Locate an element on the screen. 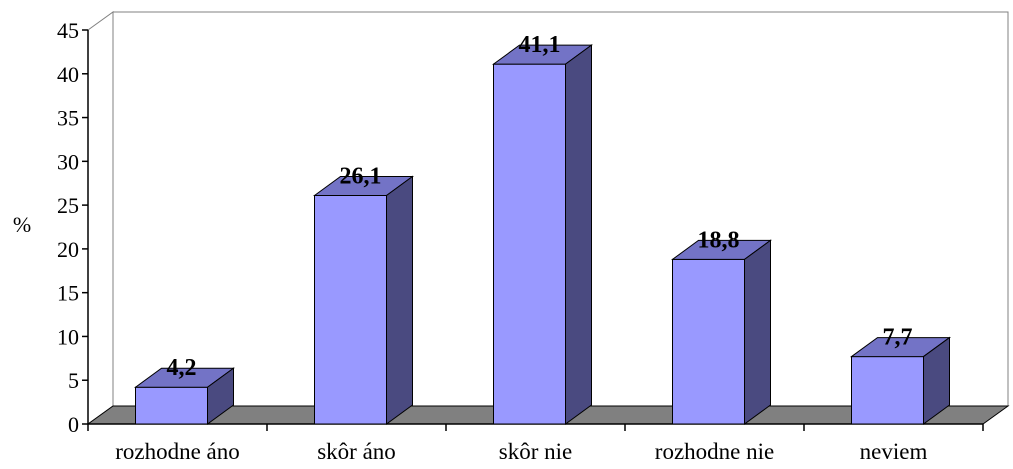  y-axis-label: % is located at coordinates (22, 224).